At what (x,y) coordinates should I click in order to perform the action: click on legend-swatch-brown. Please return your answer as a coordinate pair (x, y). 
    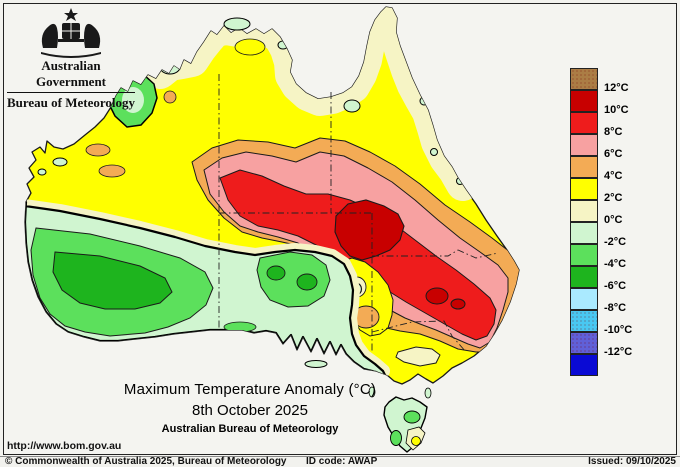
    Looking at the image, I should click on (584, 79).